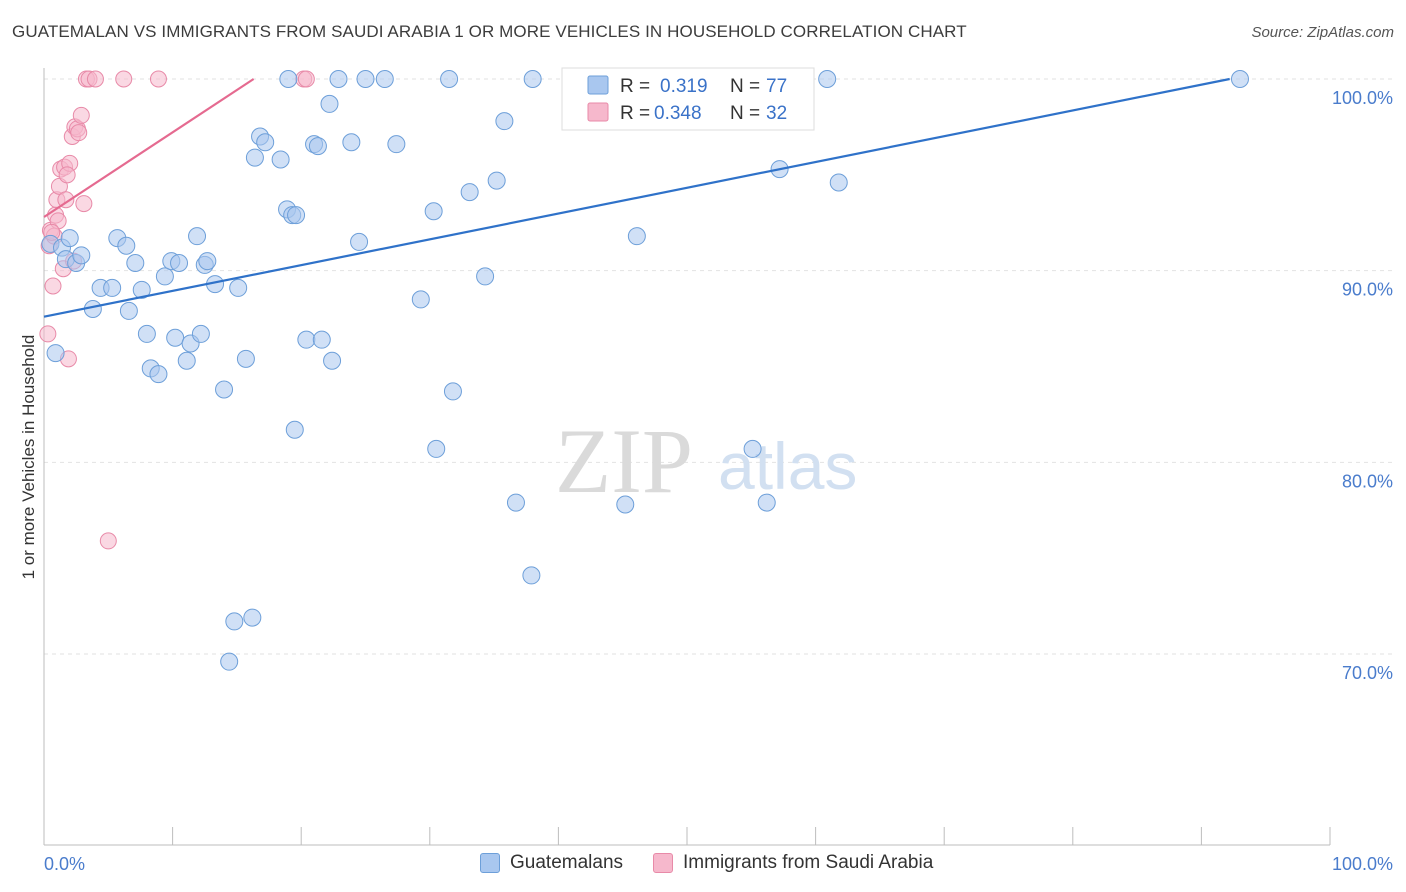  I want to click on series-immigrants-from-saudi-arabia, so click(177, 310).